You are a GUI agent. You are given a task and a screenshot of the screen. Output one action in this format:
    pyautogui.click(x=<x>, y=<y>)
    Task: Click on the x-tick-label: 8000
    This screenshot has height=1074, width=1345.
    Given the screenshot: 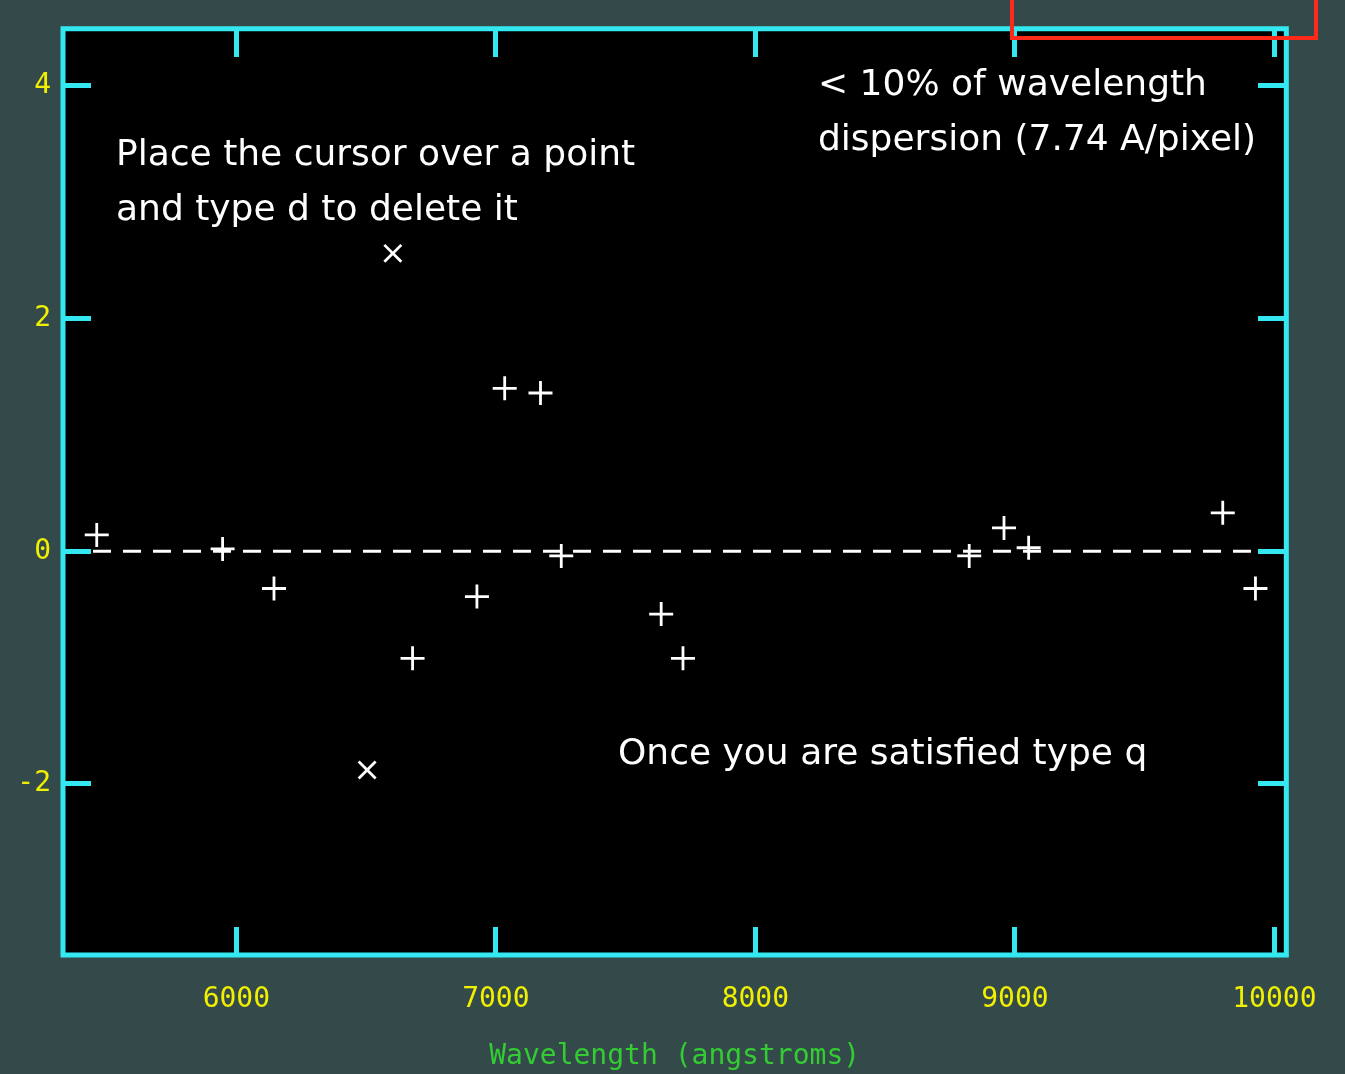 What is the action you would take?
    pyautogui.click(x=755, y=998)
    